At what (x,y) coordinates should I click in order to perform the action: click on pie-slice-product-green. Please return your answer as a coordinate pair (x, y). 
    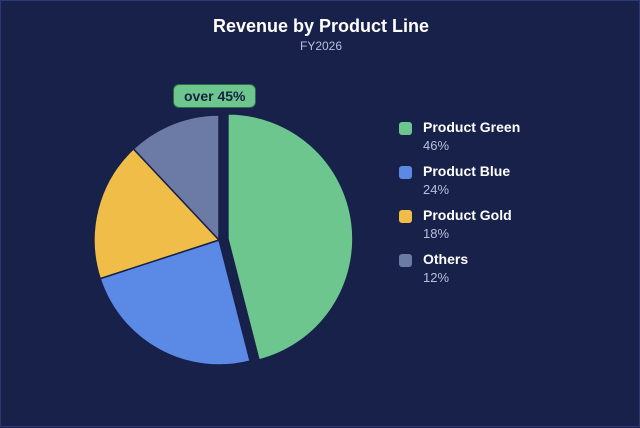
    Looking at the image, I should click on (290, 237).